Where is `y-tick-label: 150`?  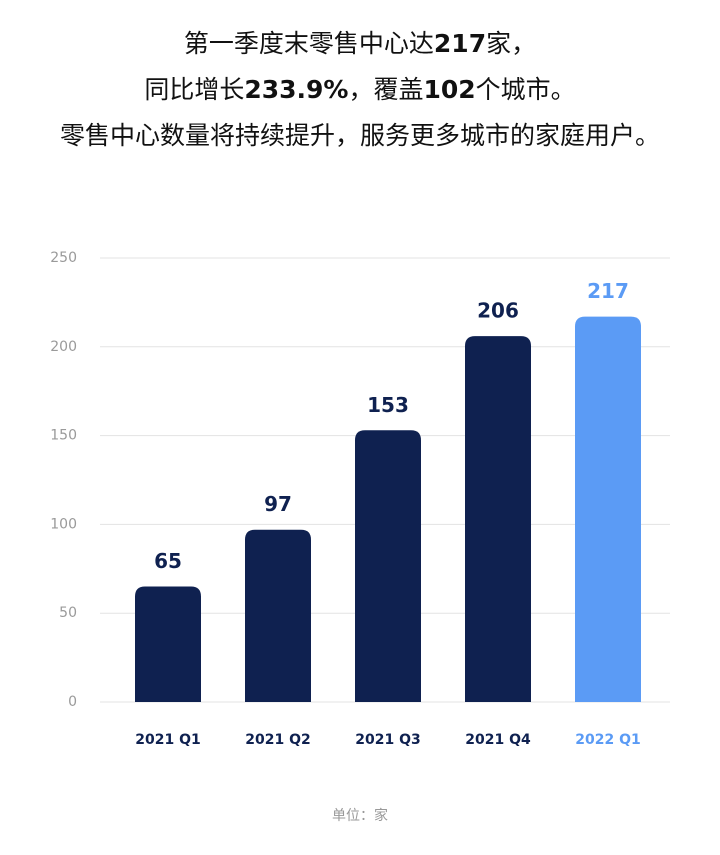 y-tick-label: 150 is located at coordinates (63, 436).